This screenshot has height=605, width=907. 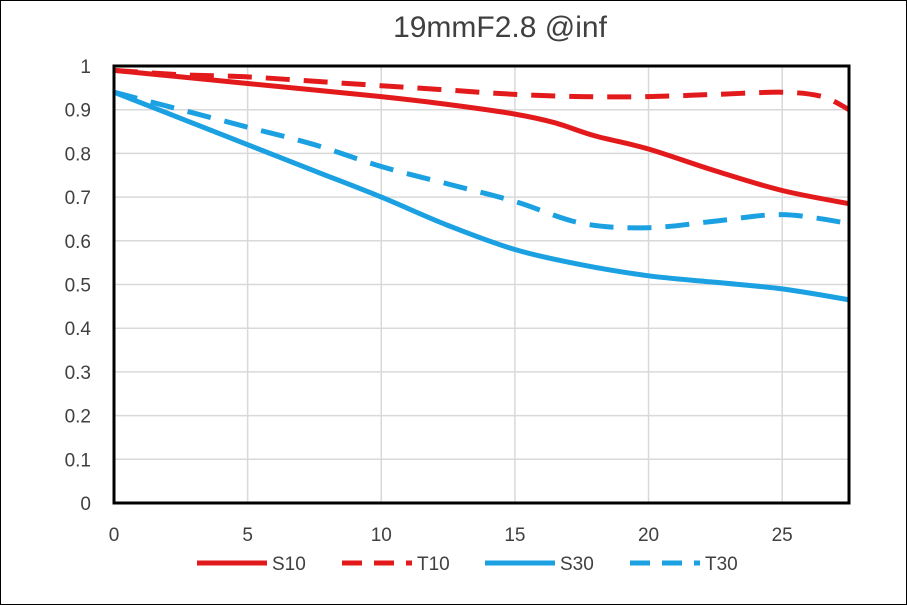 I want to click on chart-title: 19mmF2.8 @inf, so click(x=500, y=27).